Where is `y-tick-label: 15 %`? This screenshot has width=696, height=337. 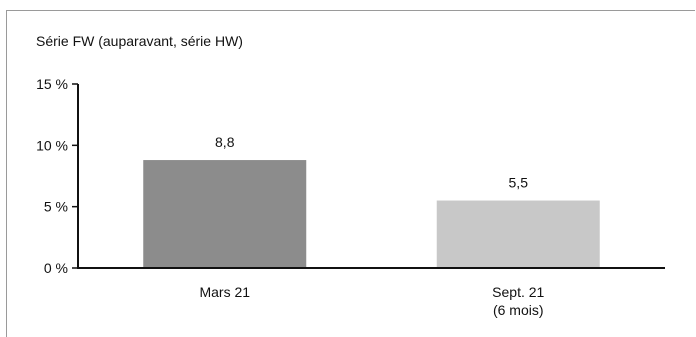
y-tick-label: 15 % is located at coordinates (52, 84).